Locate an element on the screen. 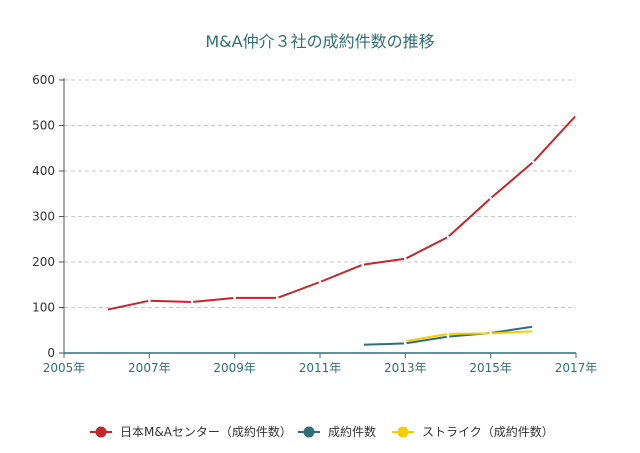  y-tick-label: 600 is located at coordinates (43, 80).